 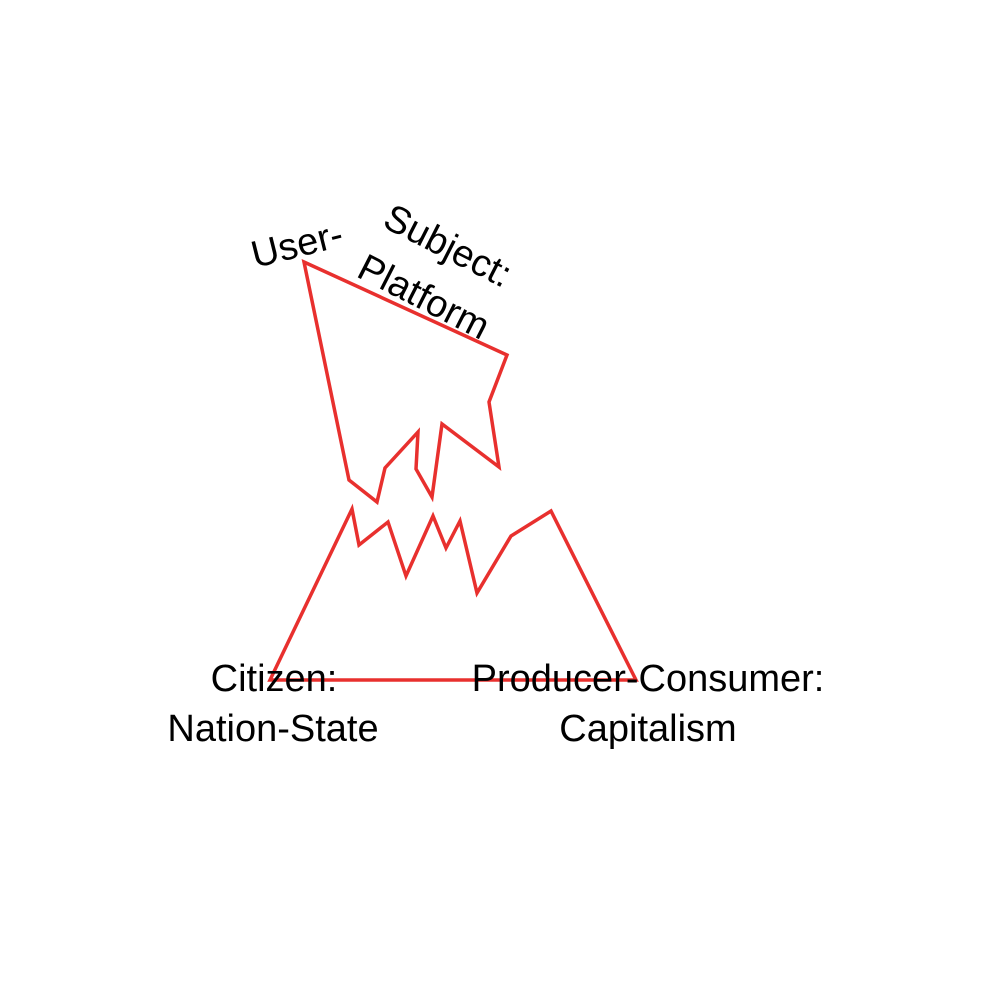 What do you see at coordinates (647, 729) in the screenshot?
I see `label-capitalism: Capitalism` at bounding box center [647, 729].